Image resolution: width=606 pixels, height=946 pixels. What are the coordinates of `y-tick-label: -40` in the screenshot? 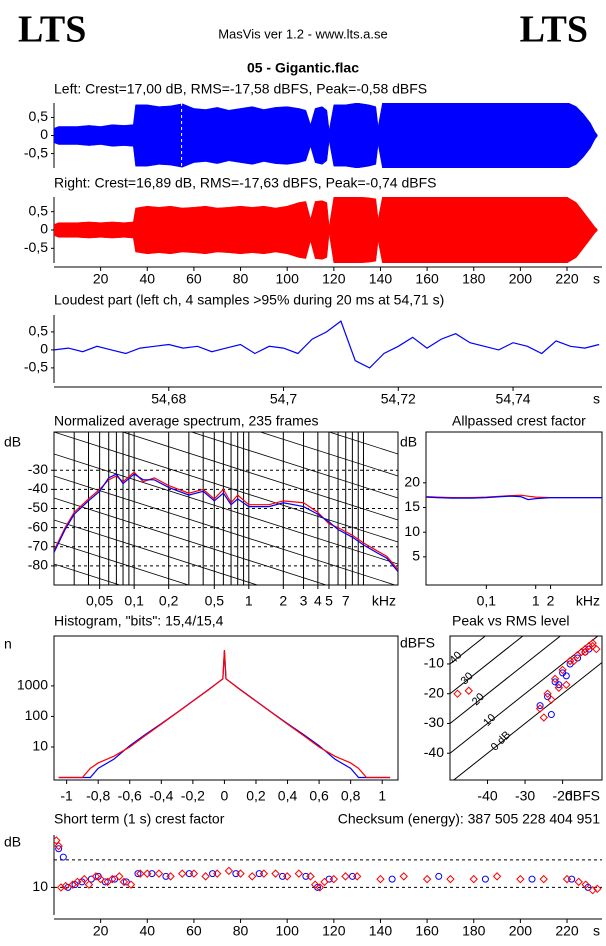 It's located at (38, 488).